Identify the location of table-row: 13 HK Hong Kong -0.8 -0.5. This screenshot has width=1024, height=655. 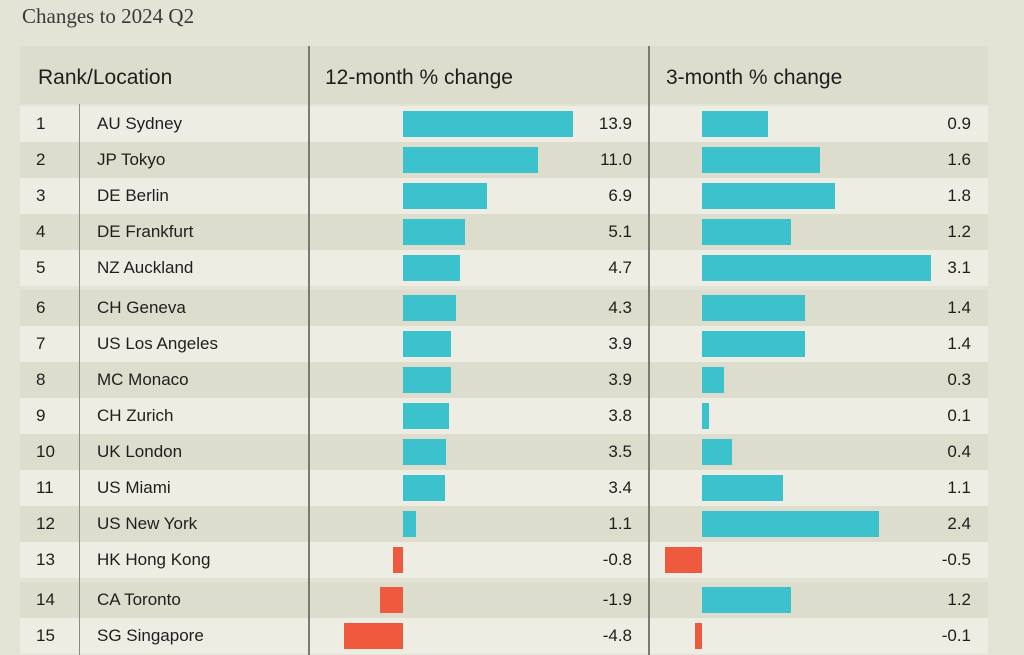
(504, 560).